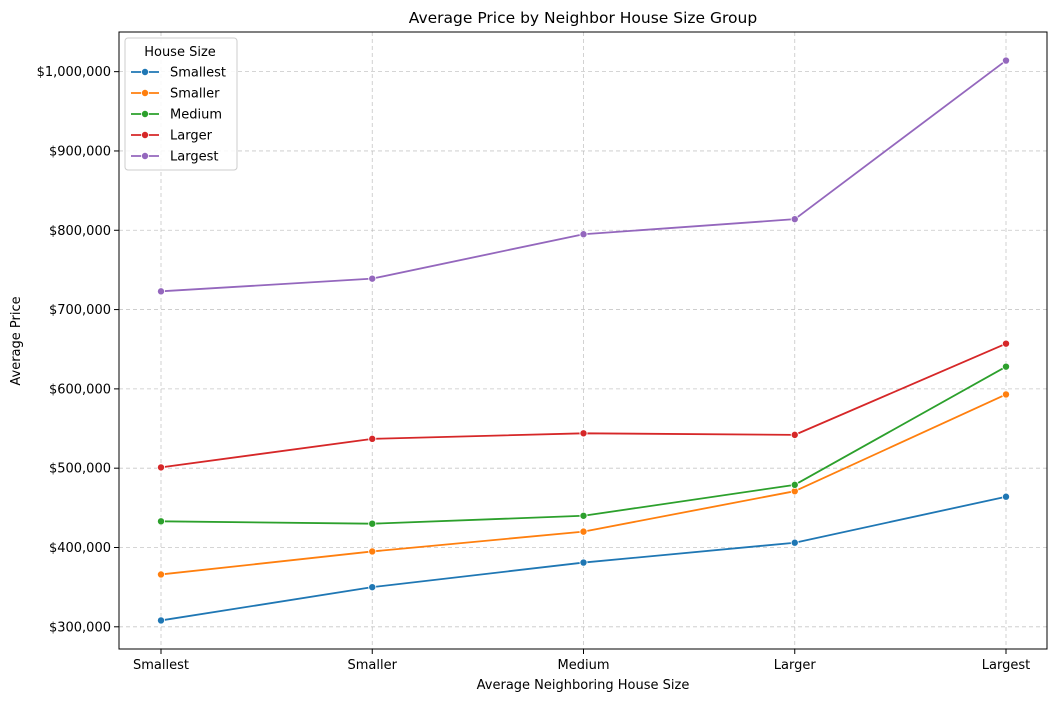  Describe the element at coordinates (161, 665) in the screenshot. I see `x-tick-label: Smallest` at that location.